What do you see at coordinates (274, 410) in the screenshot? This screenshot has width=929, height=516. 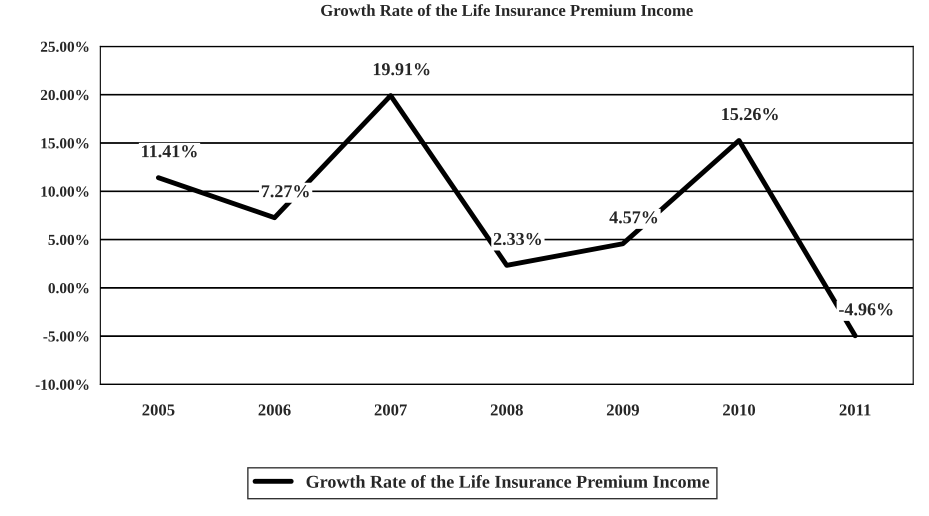 I see `x-tick-label: 2006` at bounding box center [274, 410].